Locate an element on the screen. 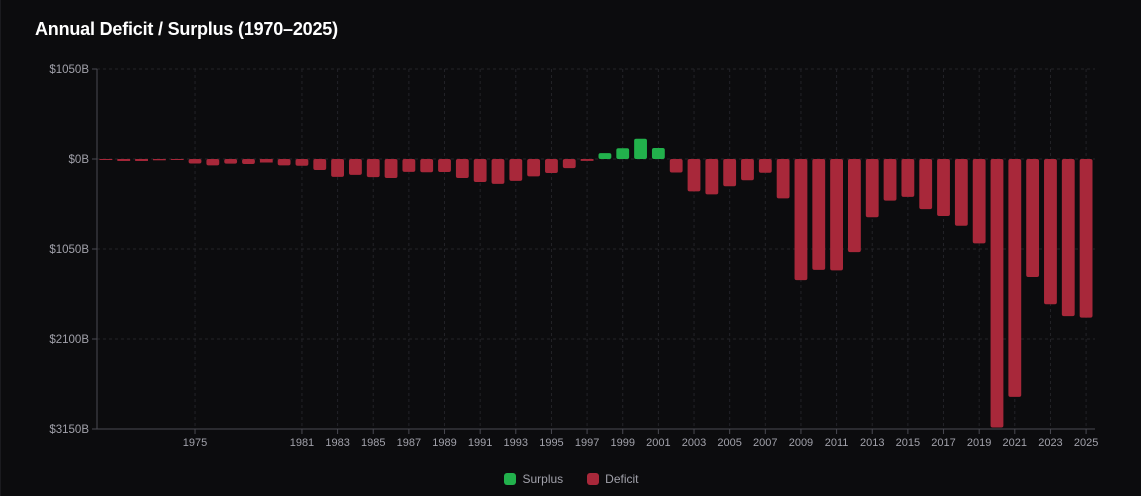  x-tick-label: 2025 is located at coordinates (1086, 443).